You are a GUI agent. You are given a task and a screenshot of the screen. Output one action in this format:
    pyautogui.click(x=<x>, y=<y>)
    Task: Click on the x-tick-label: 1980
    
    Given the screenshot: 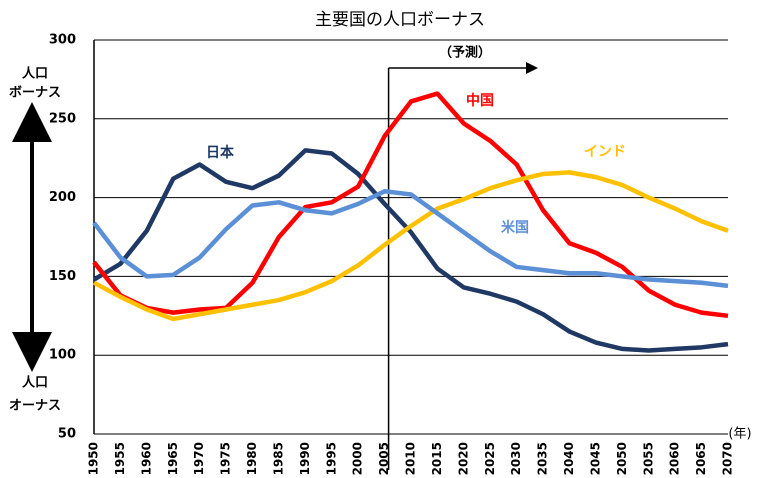 What is the action you would take?
    pyautogui.click(x=252, y=458)
    